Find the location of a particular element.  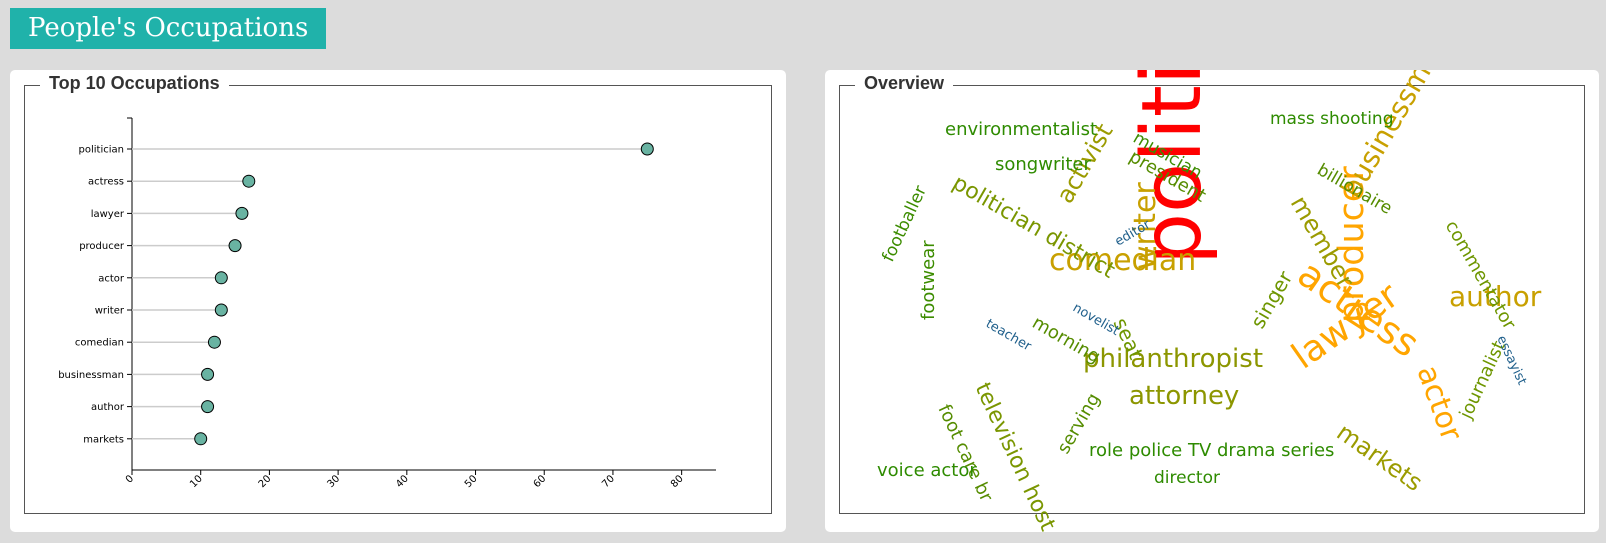

word-cloud-word: songwriter is located at coordinates (1043, 164).